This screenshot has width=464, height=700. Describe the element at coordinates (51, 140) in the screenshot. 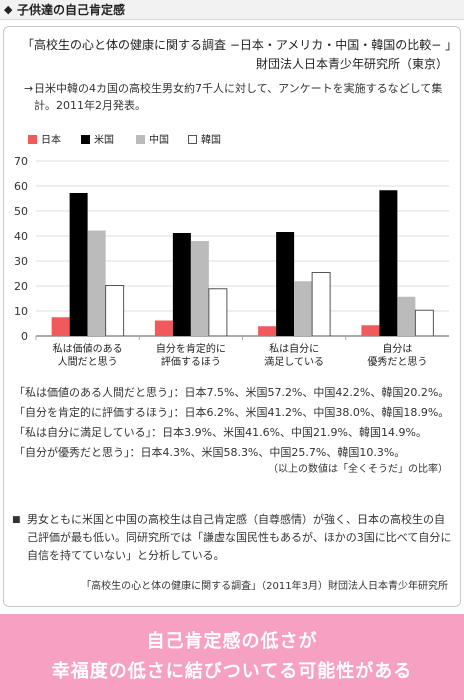

I see `legend-label-japan: 日本` at that location.